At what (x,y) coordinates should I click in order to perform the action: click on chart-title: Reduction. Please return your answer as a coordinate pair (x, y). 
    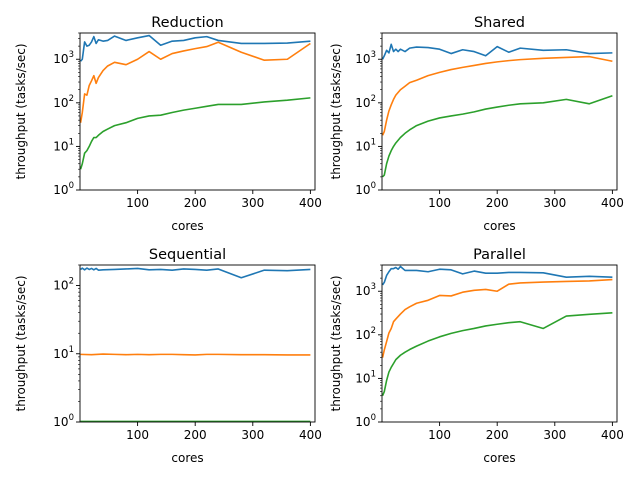
    Looking at the image, I should click on (187, 23).